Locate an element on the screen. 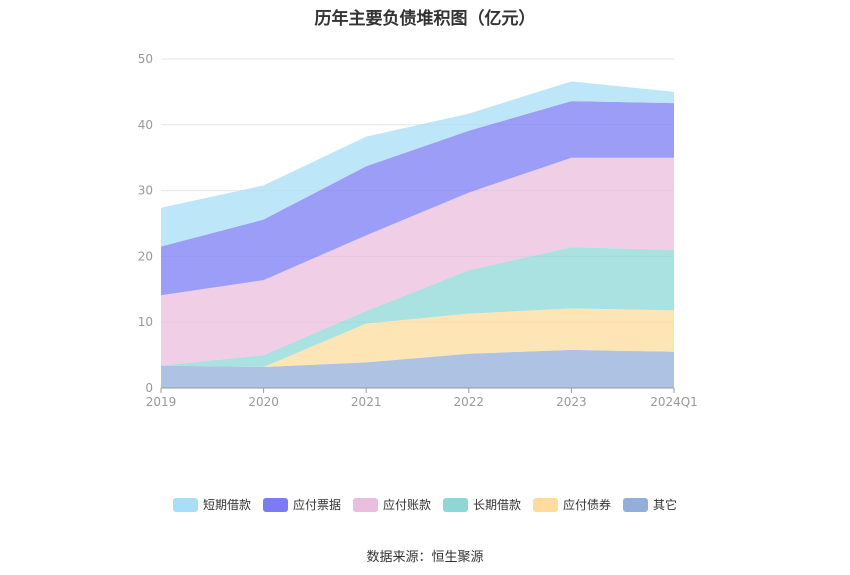 This screenshot has height=575, width=850. y-tick-label: 50 is located at coordinates (145, 59).